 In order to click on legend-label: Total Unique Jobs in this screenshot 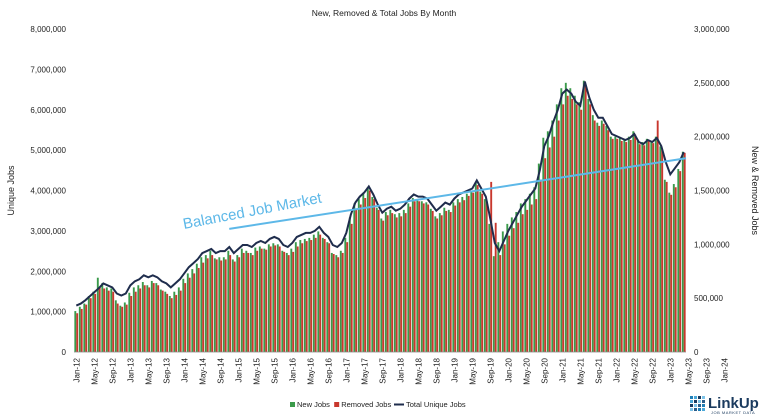, I will do `click(436, 404)`.